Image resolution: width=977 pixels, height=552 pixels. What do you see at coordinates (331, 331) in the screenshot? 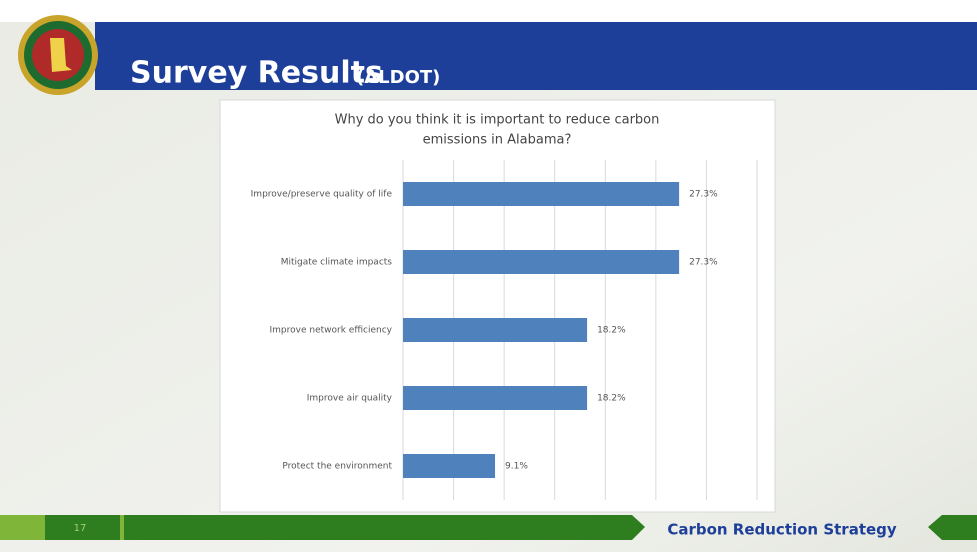
I see `category-label: Improve network efficiency` at bounding box center [331, 331].